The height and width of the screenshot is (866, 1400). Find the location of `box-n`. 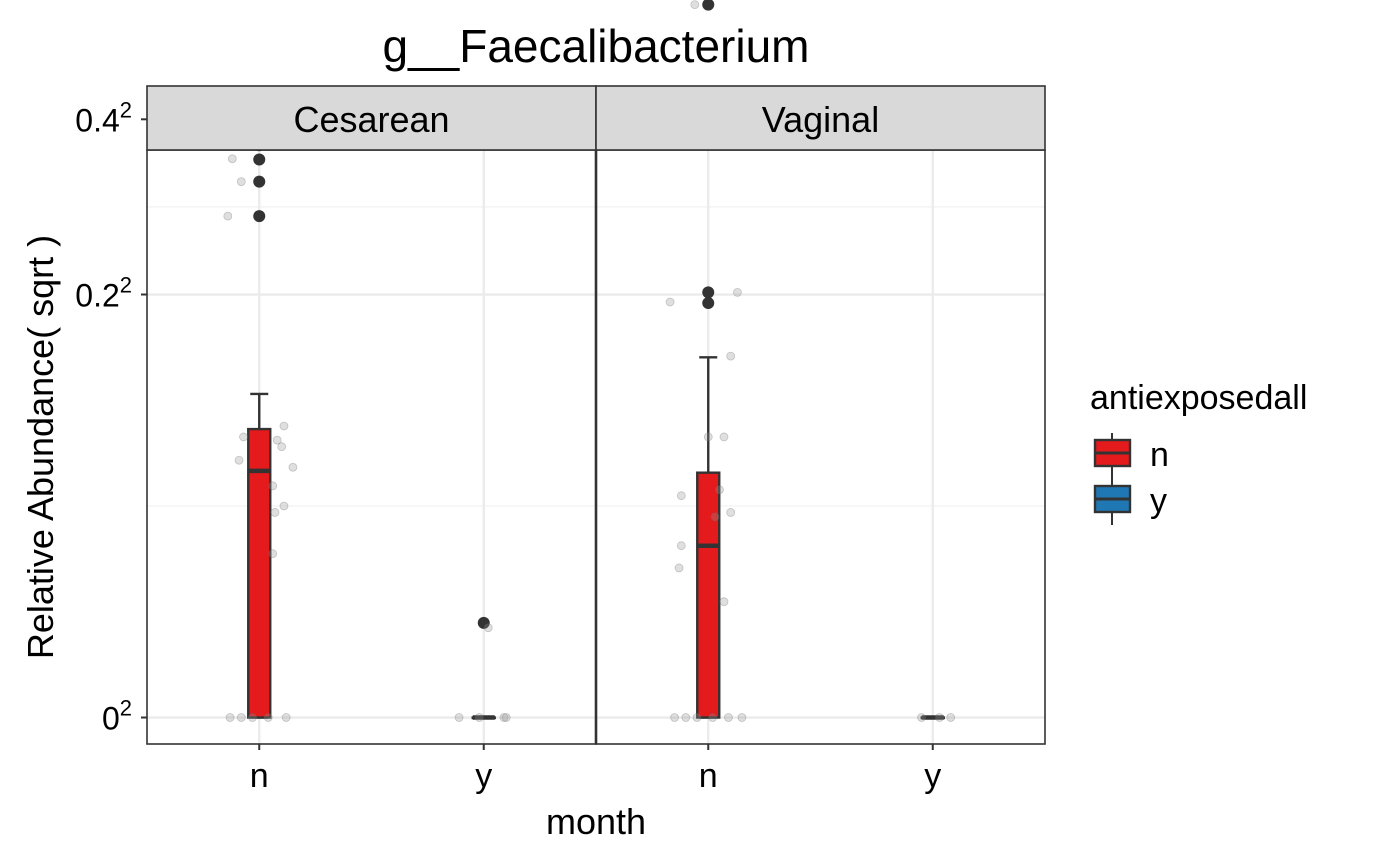

box-n is located at coordinates (706, 361).